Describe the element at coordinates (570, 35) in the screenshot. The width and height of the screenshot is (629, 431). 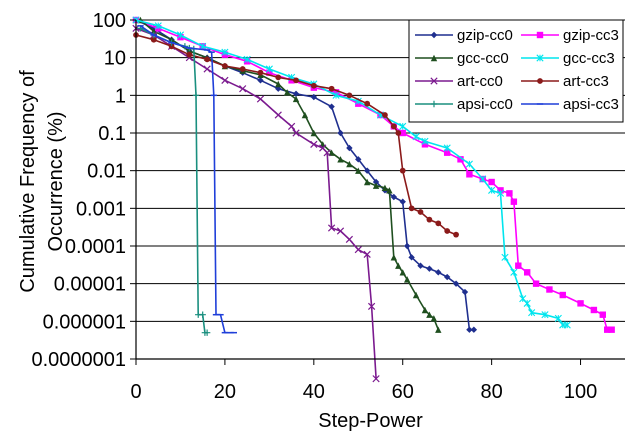
I see `legend-item-gzip-cc3: gzip-cc3` at that location.